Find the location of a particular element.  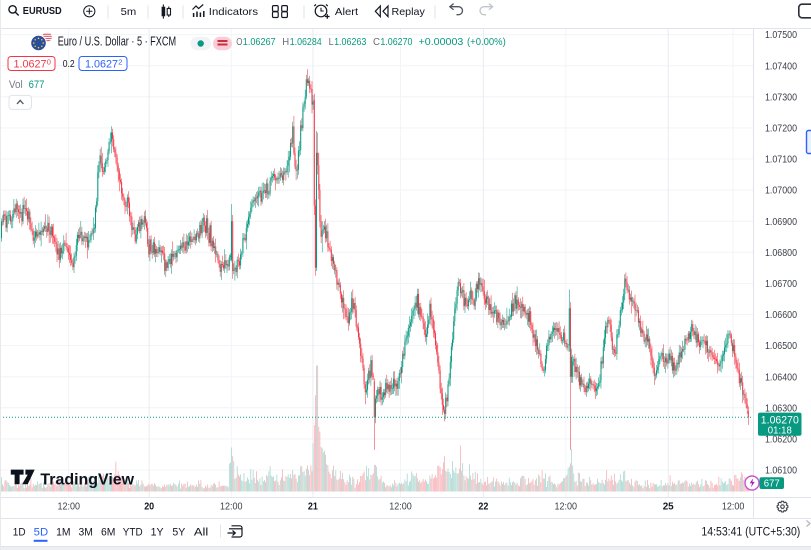

svg-text: 5Y is located at coordinates (179, 532).